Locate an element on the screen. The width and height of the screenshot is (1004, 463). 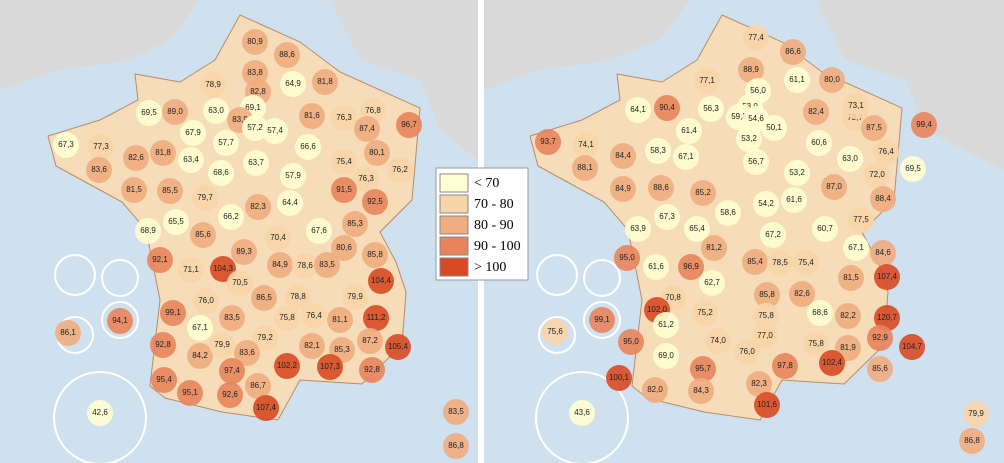
department-value: 54,2 is located at coordinates (766, 203).